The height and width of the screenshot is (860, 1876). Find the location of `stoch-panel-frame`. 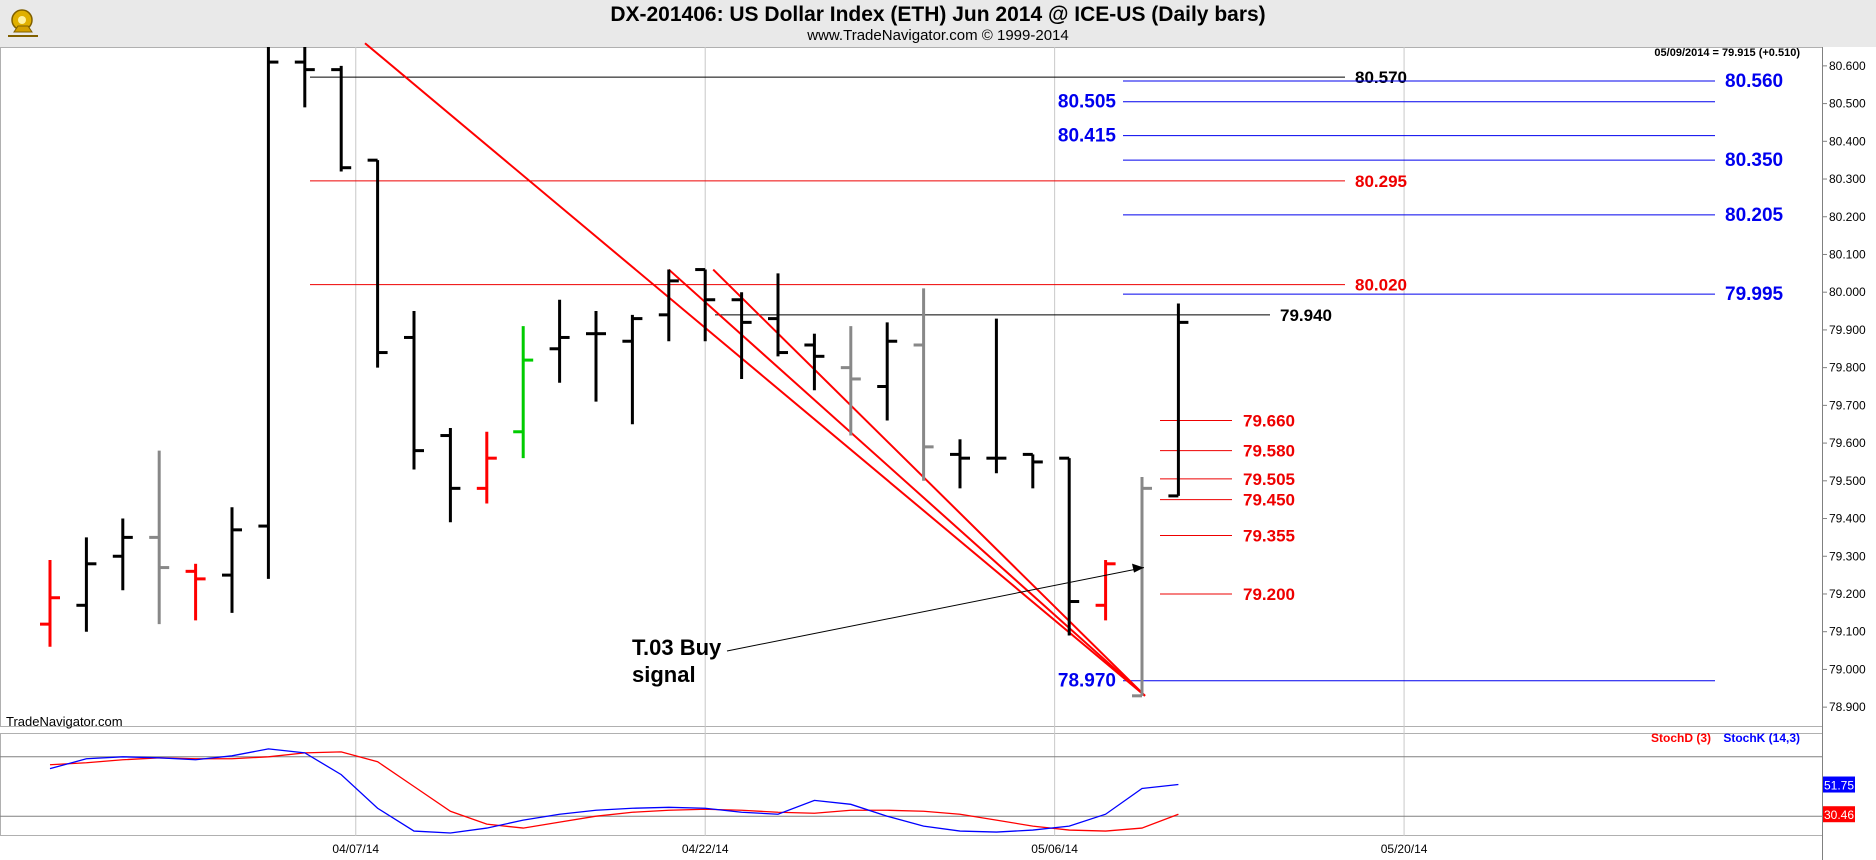

stoch-panel-frame is located at coordinates (911, 784).